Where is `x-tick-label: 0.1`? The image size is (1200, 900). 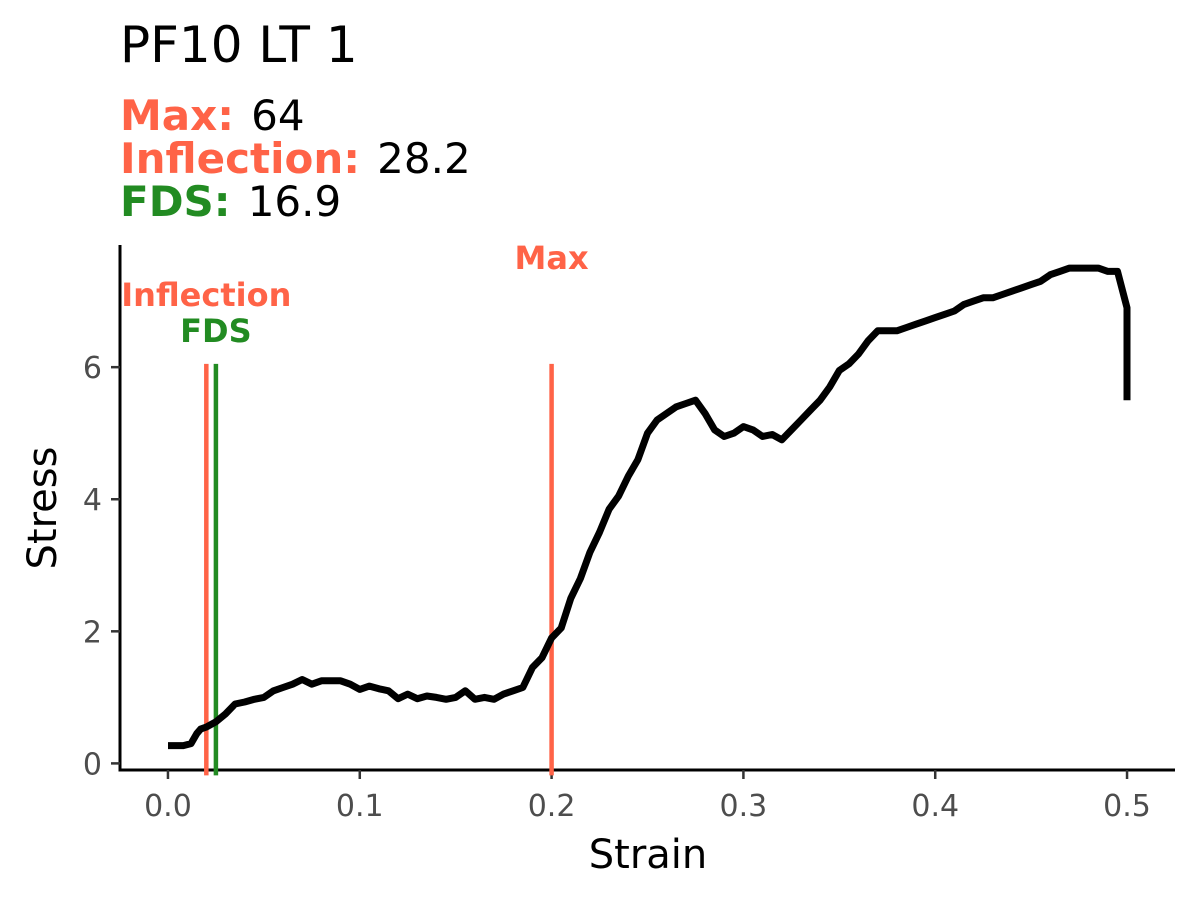
x-tick-label: 0.1 is located at coordinates (360, 806).